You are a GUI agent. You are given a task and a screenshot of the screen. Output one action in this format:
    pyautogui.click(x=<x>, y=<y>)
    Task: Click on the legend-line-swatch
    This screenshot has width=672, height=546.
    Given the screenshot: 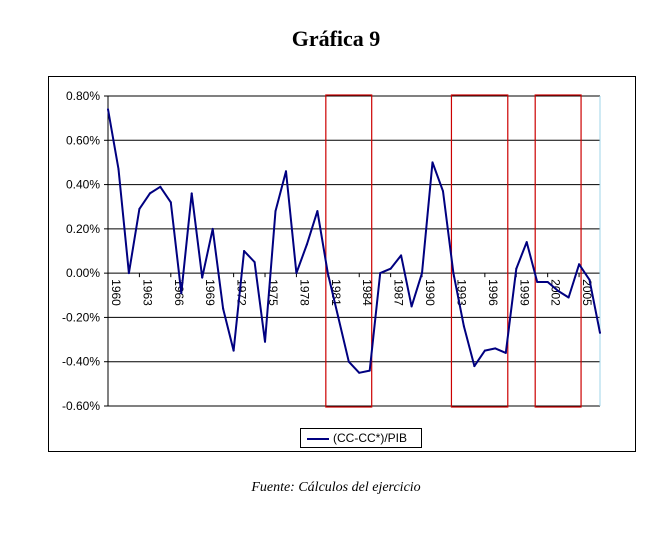 What is the action you would take?
    pyautogui.click(x=318, y=439)
    